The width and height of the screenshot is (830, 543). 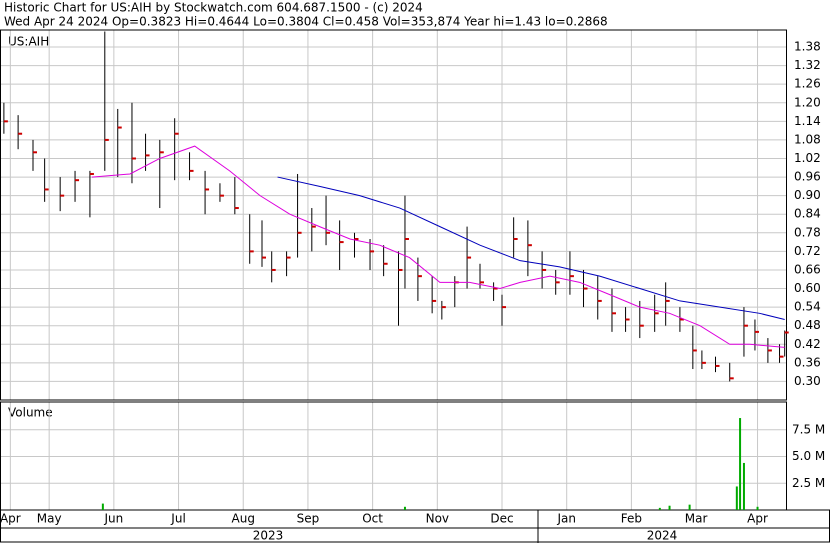 What do you see at coordinates (308, 519) in the screenshot?
I see `x-tick-label: Sep` at bounding box center [308, 519].